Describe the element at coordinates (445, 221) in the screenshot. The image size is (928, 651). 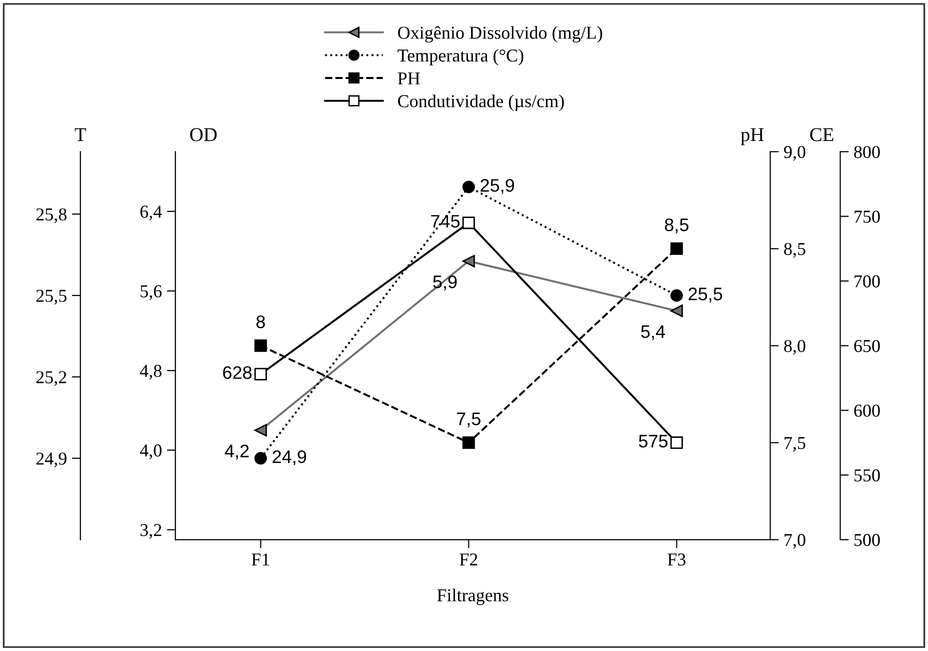
I see `data-label: 745` at that location.